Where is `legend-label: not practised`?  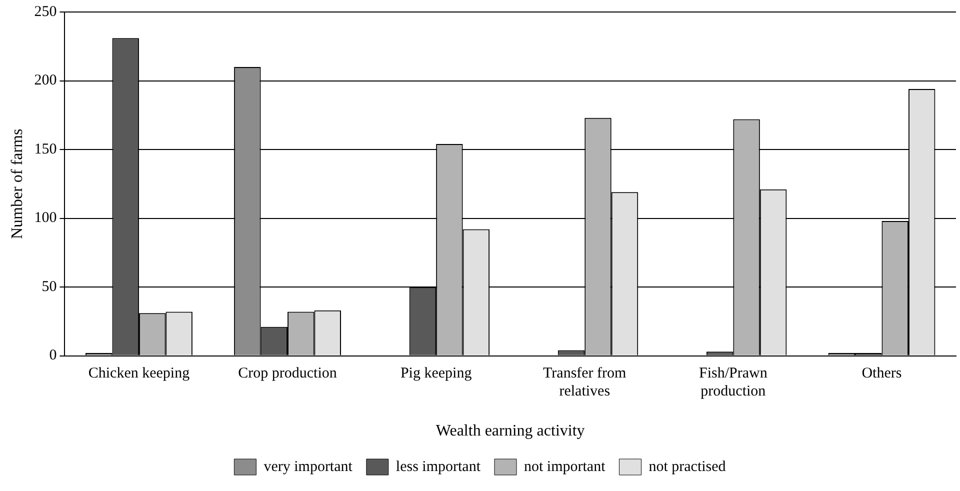
legend-label: not practised is located at coordinates (687, 466).